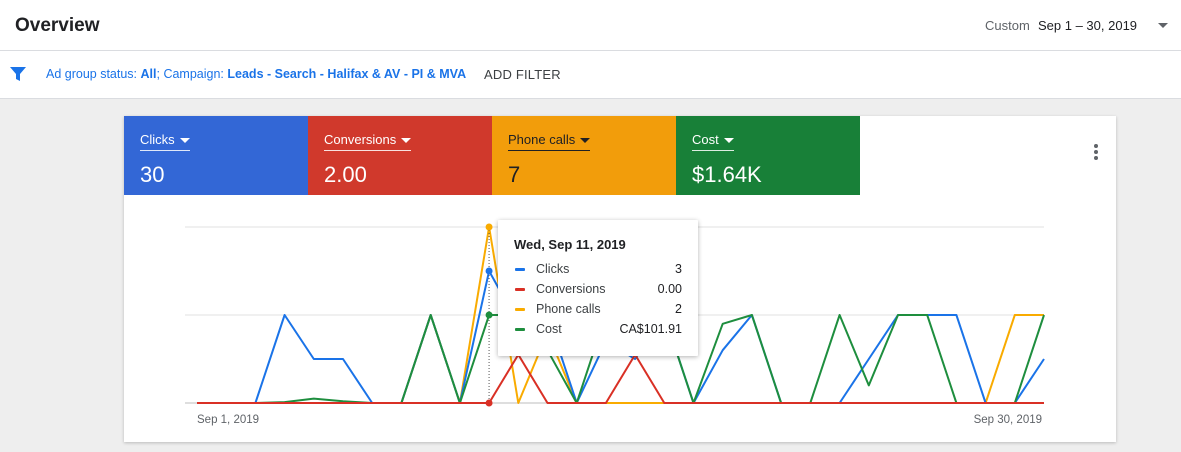 This screenshot has height=452, width=1181. I want to click on page-header: Overview Custom Sep 1 – 30, 2019, so click(590, 25).